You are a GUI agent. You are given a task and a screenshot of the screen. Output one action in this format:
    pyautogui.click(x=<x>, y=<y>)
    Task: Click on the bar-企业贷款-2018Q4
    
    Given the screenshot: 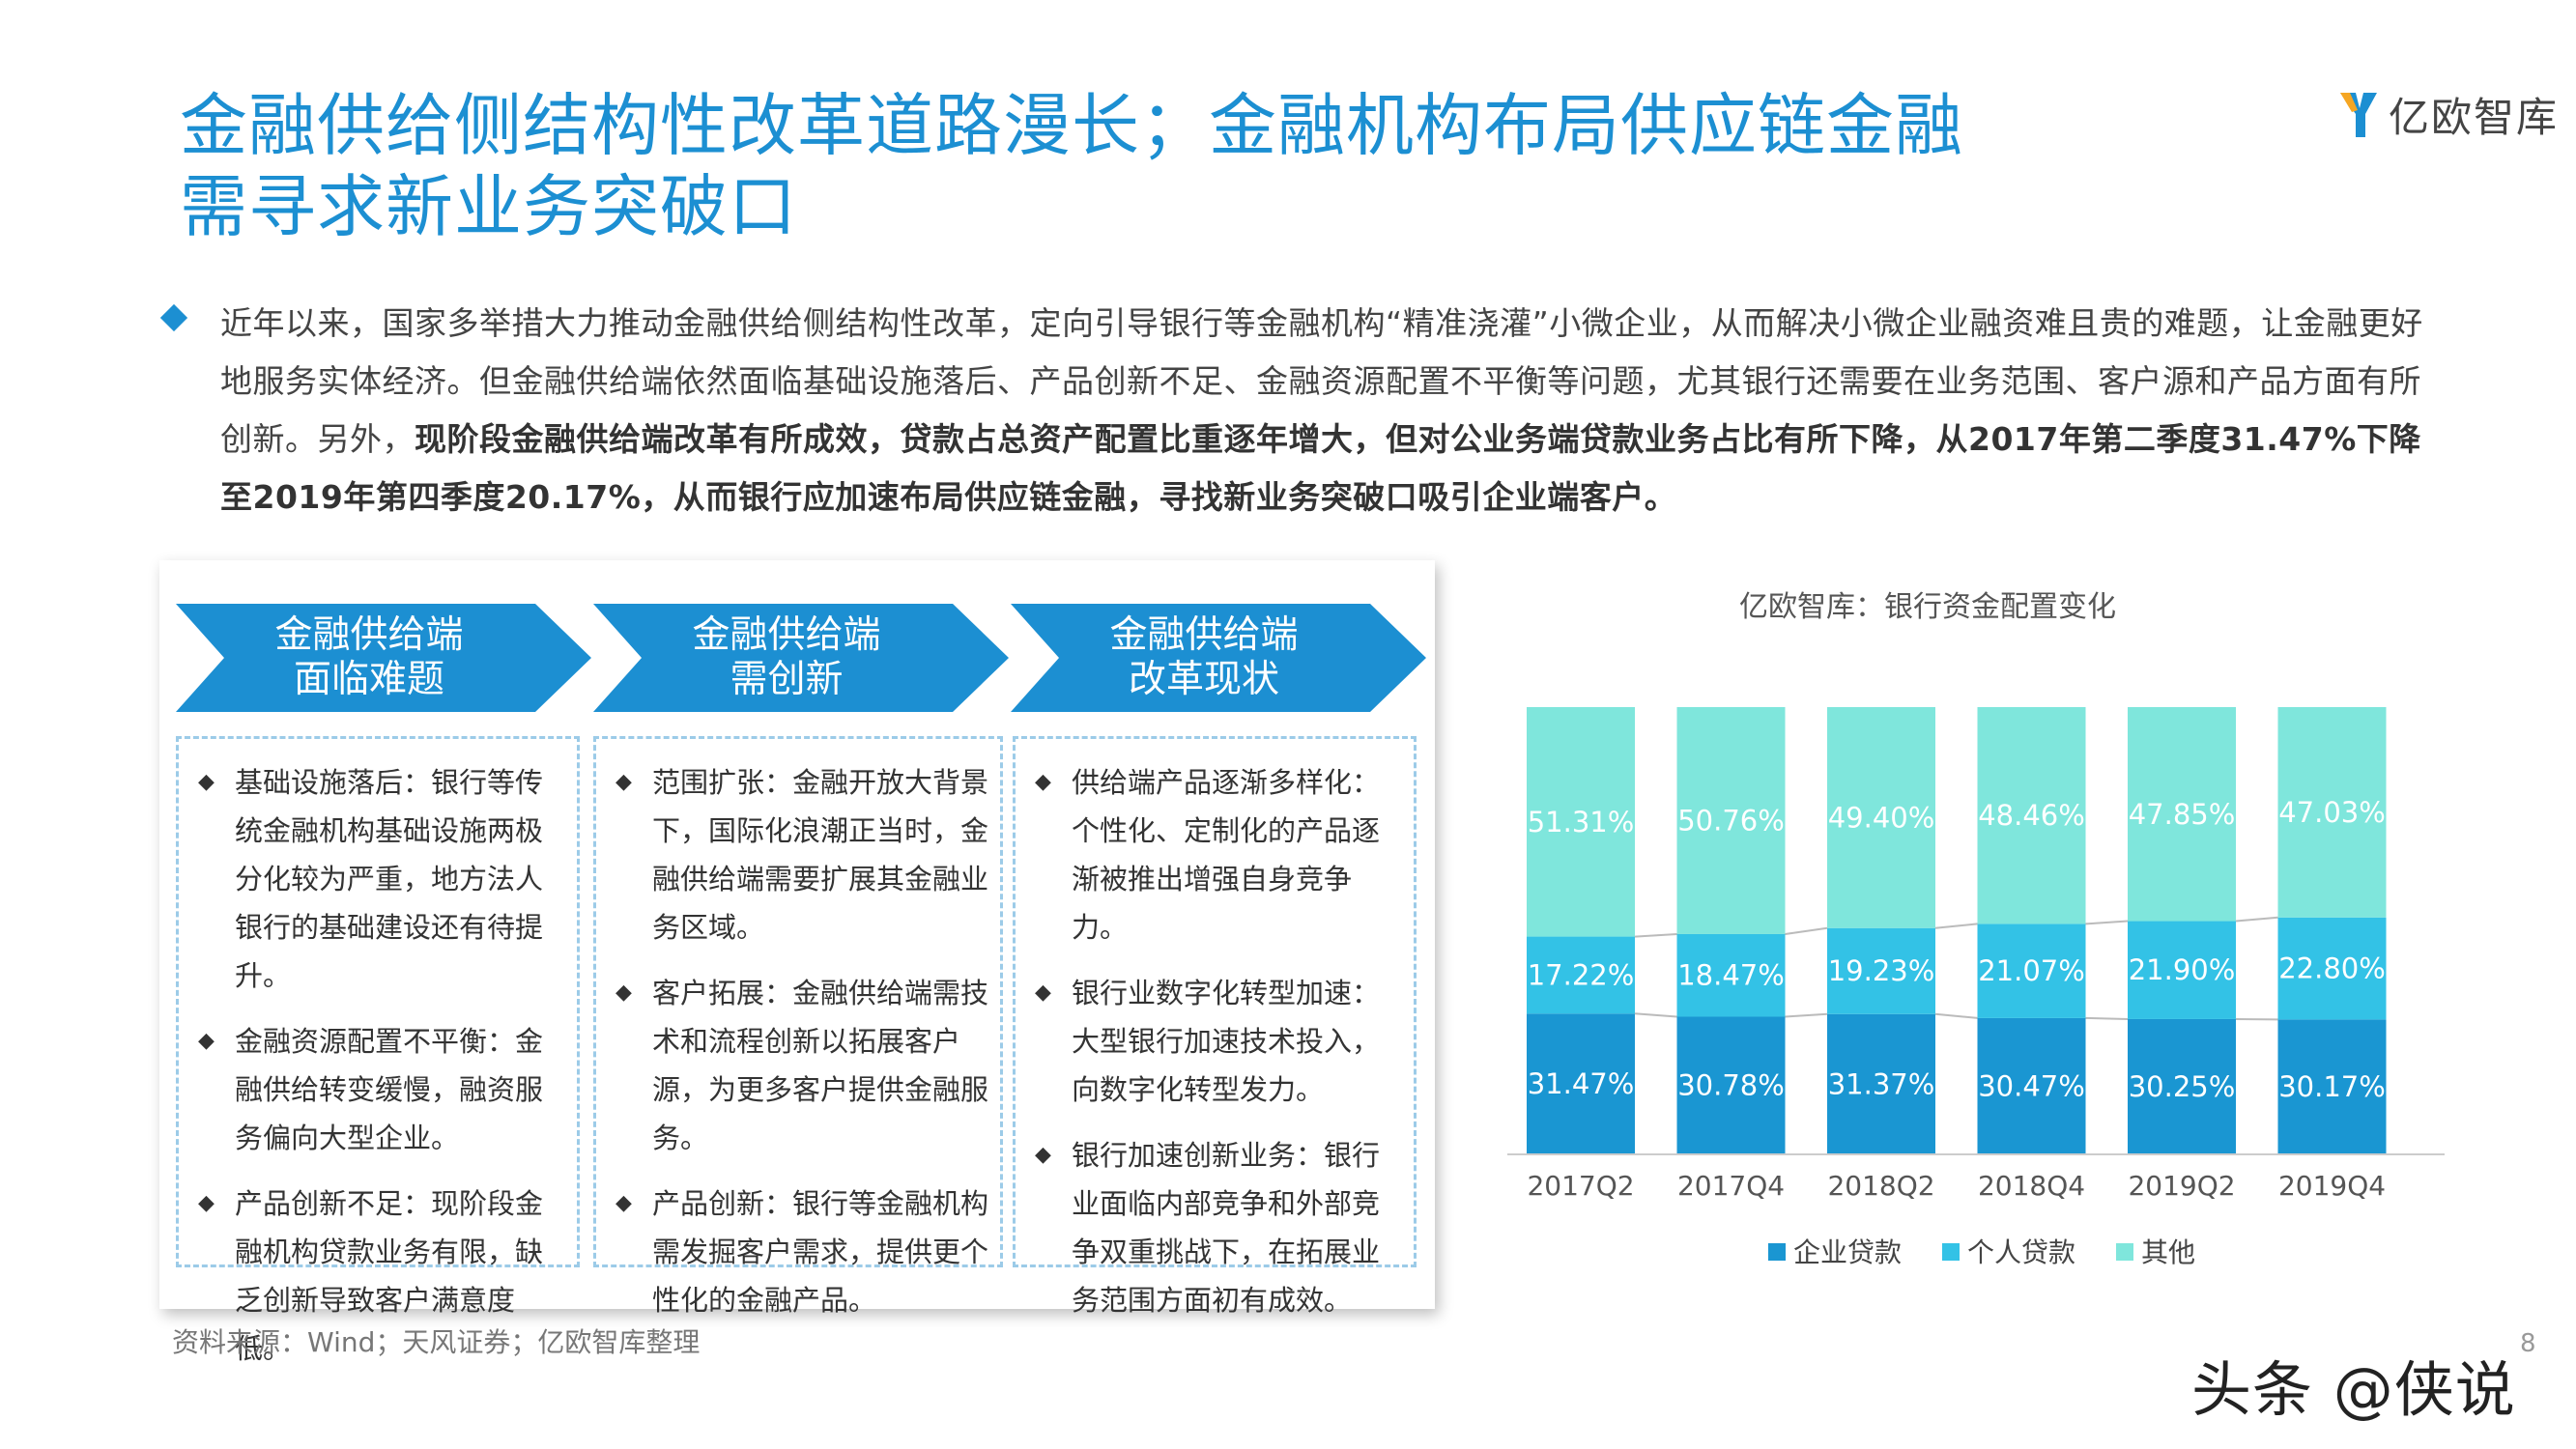 What is the action you would take?
    pyautogui.click(x=2031, y=1085)
    